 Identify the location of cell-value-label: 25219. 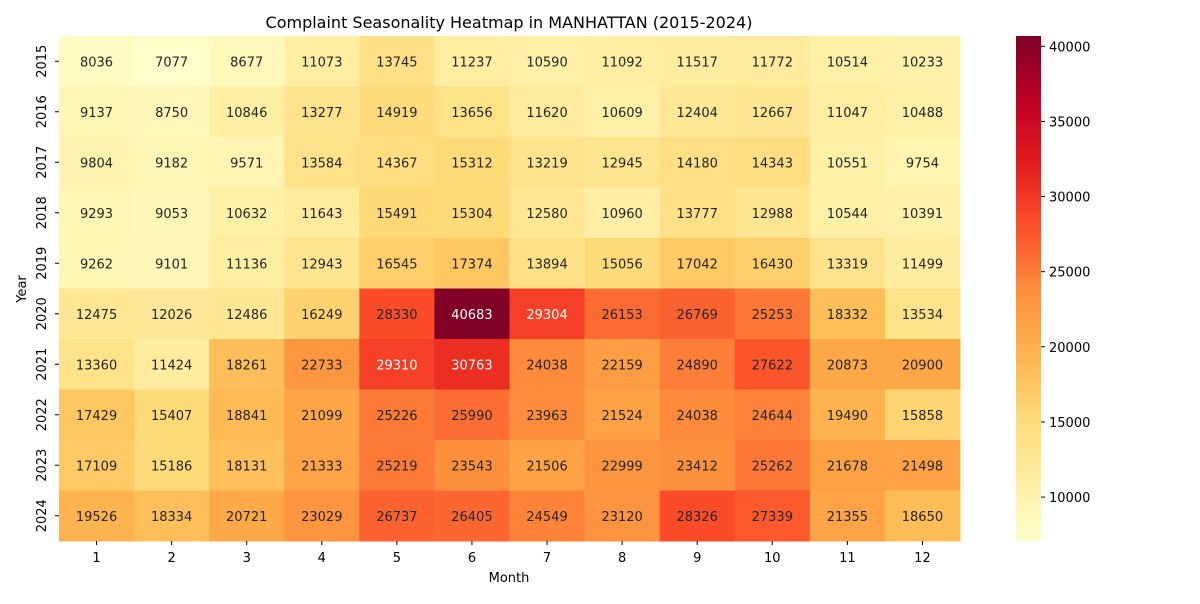
(396, 466).